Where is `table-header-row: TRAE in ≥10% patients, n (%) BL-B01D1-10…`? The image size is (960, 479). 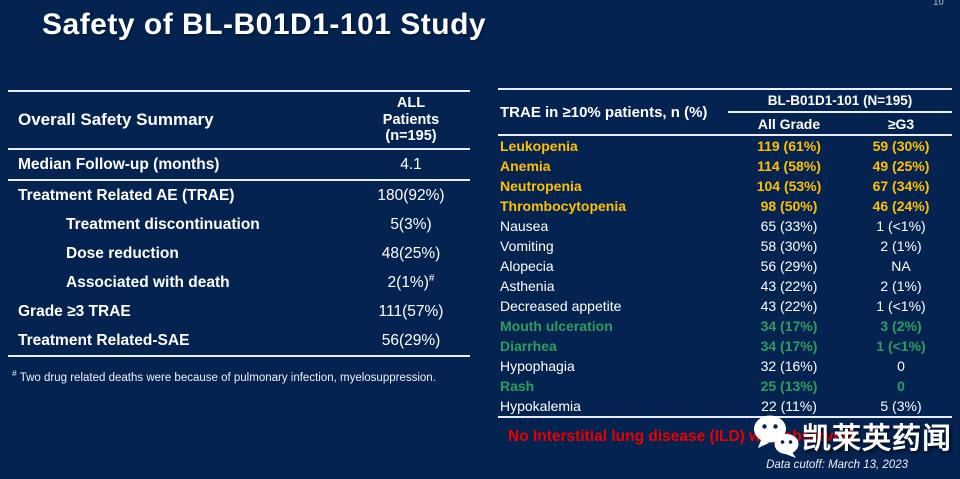 table-header-row: TRAE in ≥10% patients, n (%) BL-B01D1-10… is located at coordinates (725, 112).